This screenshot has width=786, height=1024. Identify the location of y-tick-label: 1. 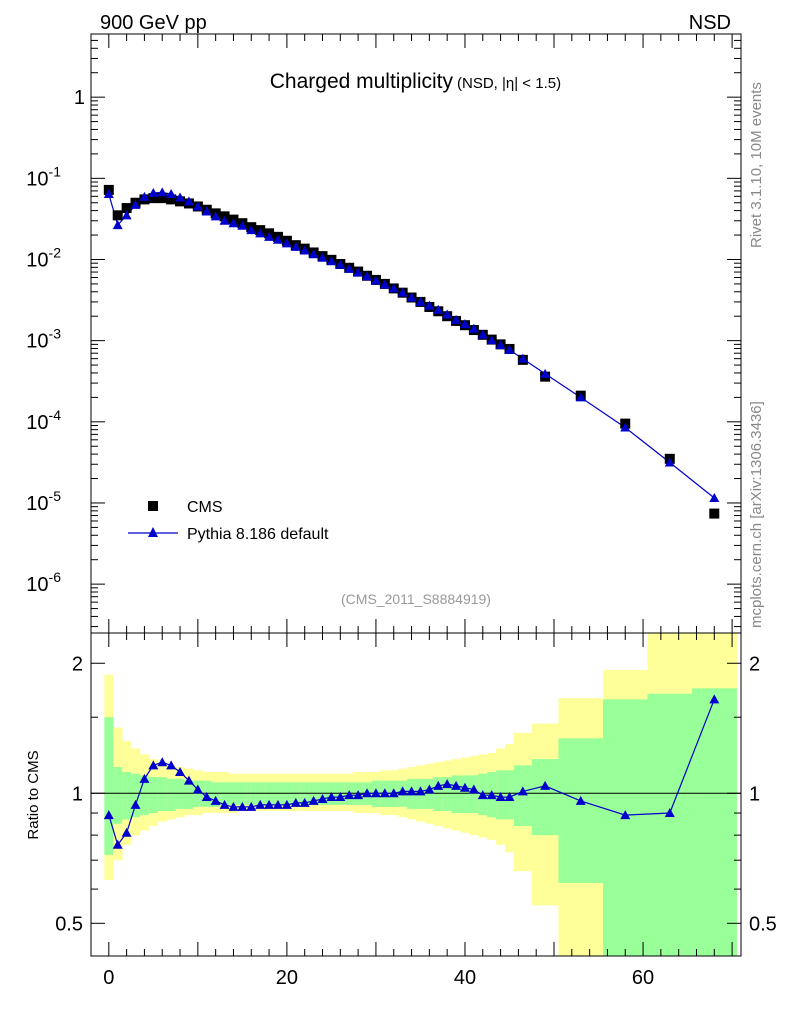
(79, 98).